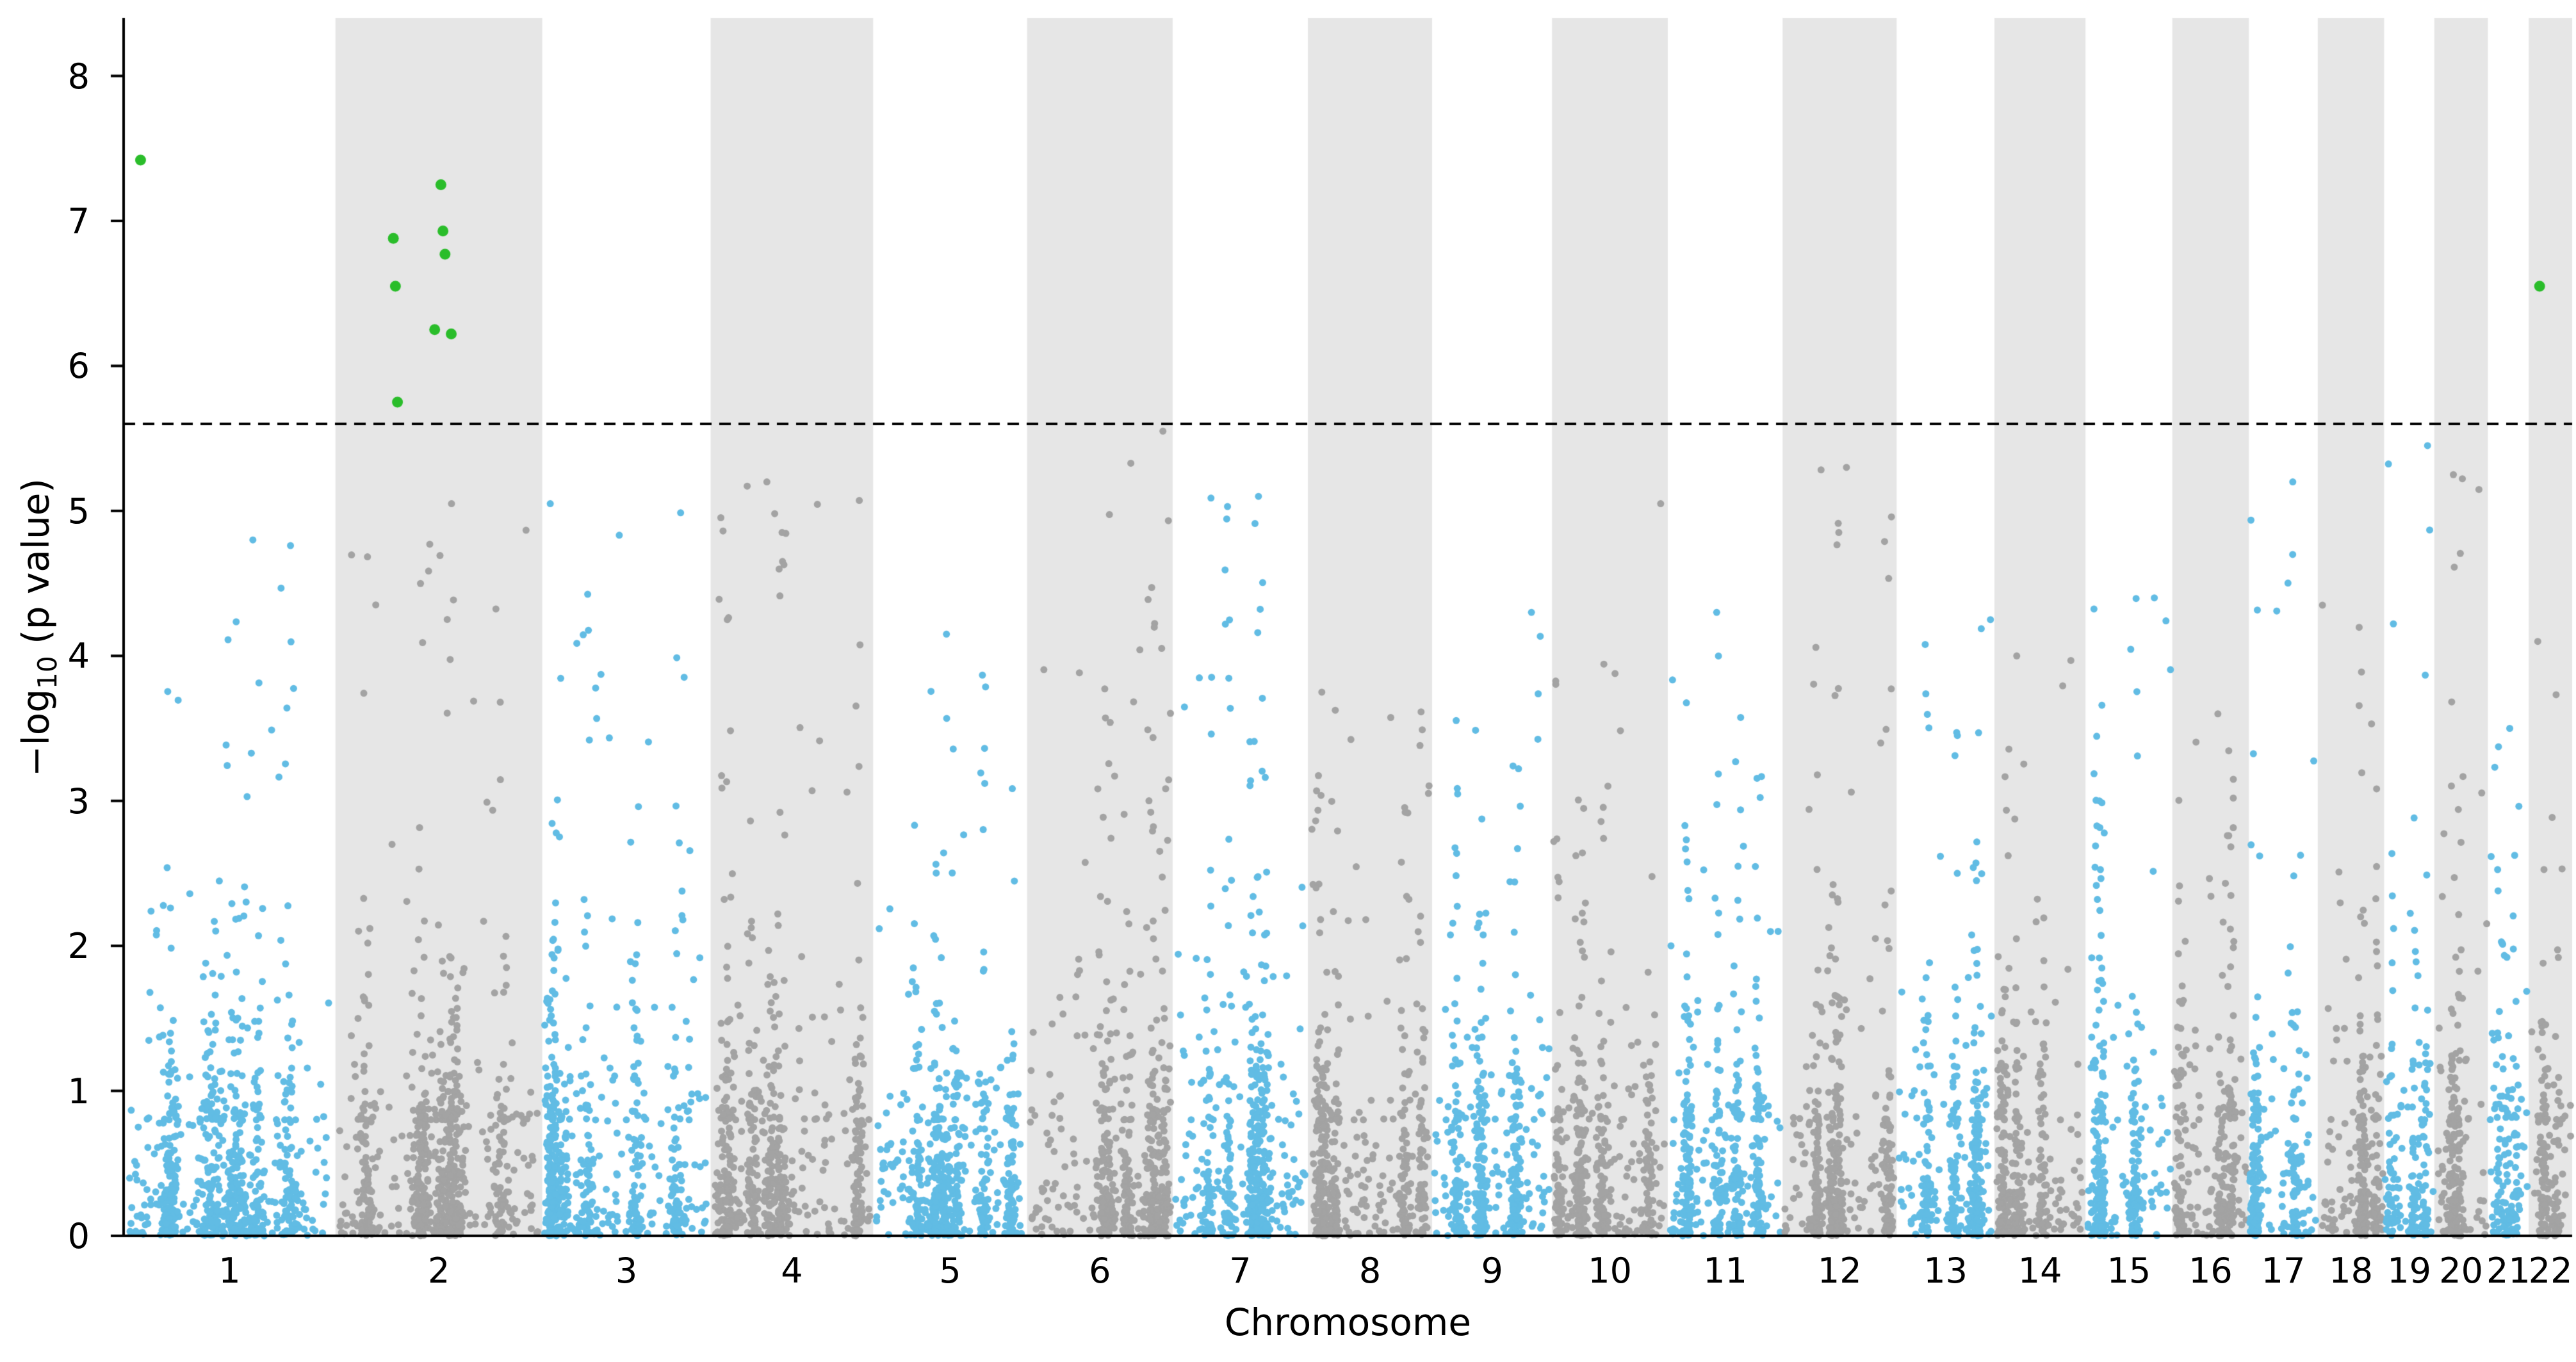 The height and width of the screenshot is (1362, 2576). What do you see at coordinates (2040, 1271) in the screenshot?
I see `x-tick-label-14: 14` at bounding box center [2040, 1271].